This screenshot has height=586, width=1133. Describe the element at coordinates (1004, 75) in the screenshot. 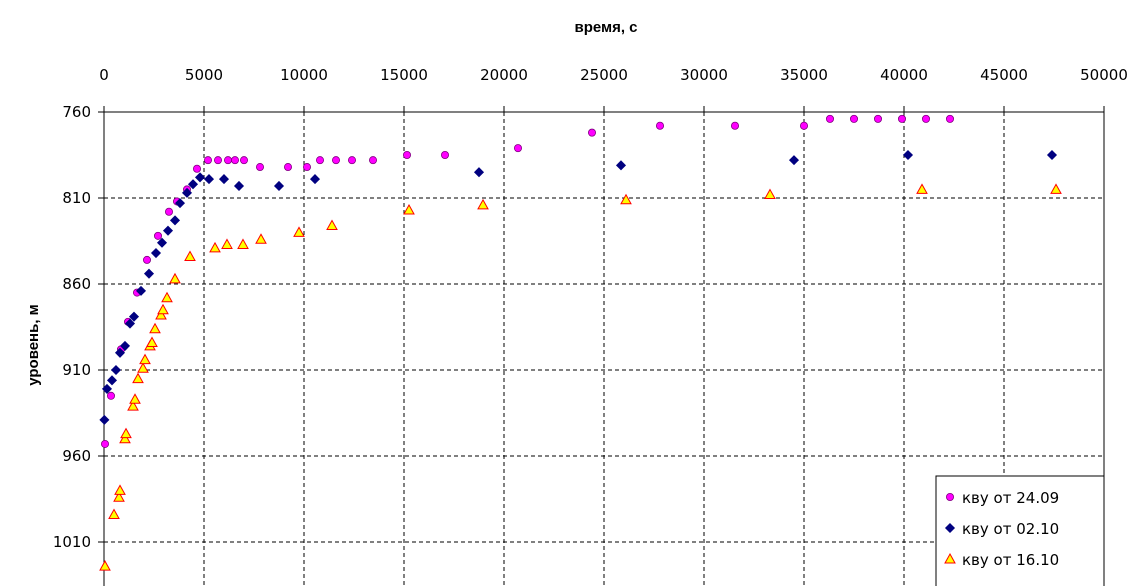

I see `x-tick-label: 45000` at that location.